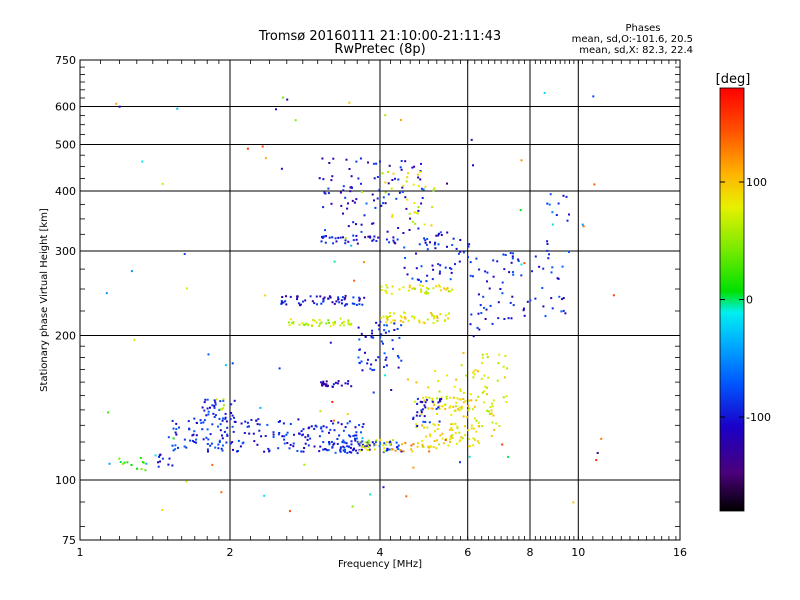  What do you see at coordinates (65, 145) in the screenshot?
I see `y-tick-label: 500` at bounding box center [65, 145].